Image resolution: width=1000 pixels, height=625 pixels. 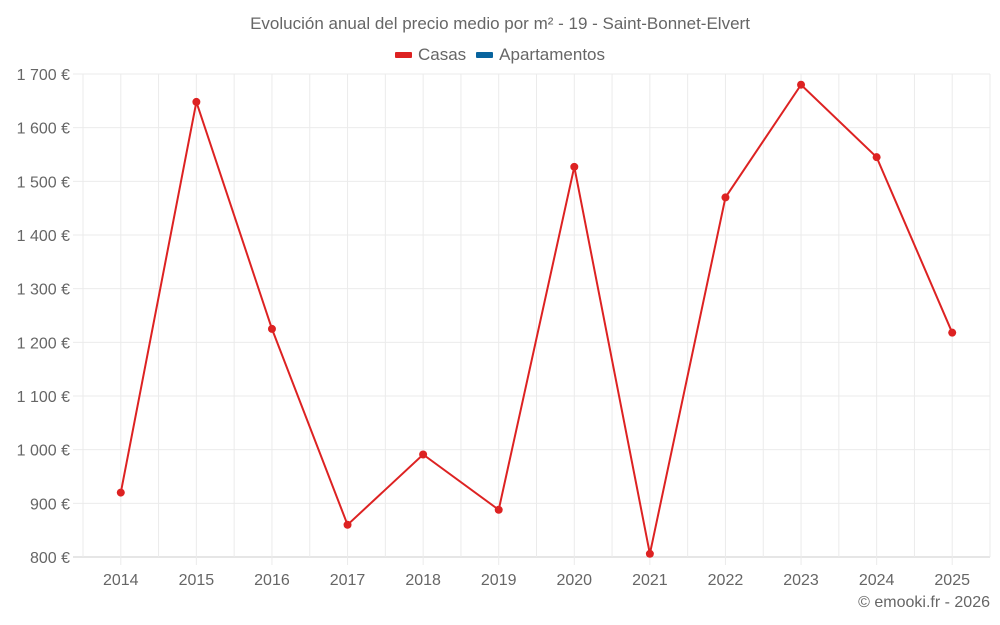 What do you see at coordinates (423, 580) in the screenshot?
I see `x-tick-label: 2018` at bounding box center [423, 580].